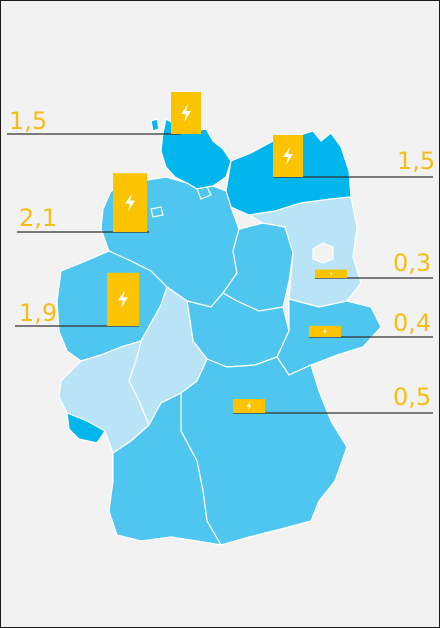 This screenshot has height=628, width=440. I want to click on value-label-brandenburg: 0,3, so click(412, 263).